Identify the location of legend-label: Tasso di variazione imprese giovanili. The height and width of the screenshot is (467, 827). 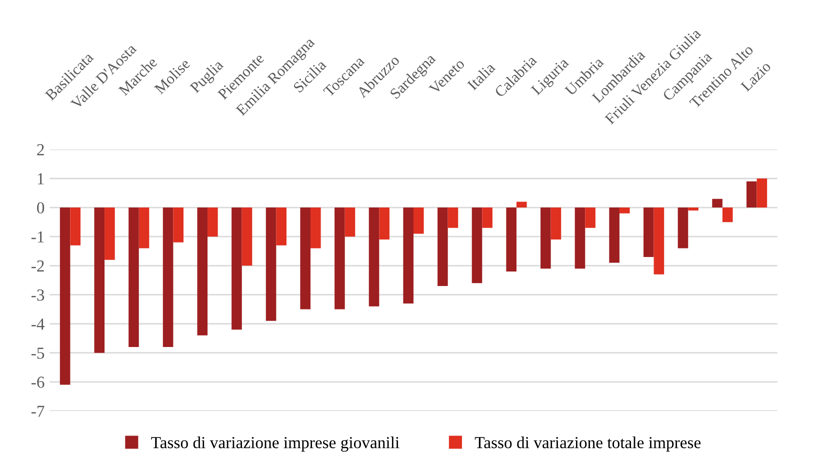
(275, 444).